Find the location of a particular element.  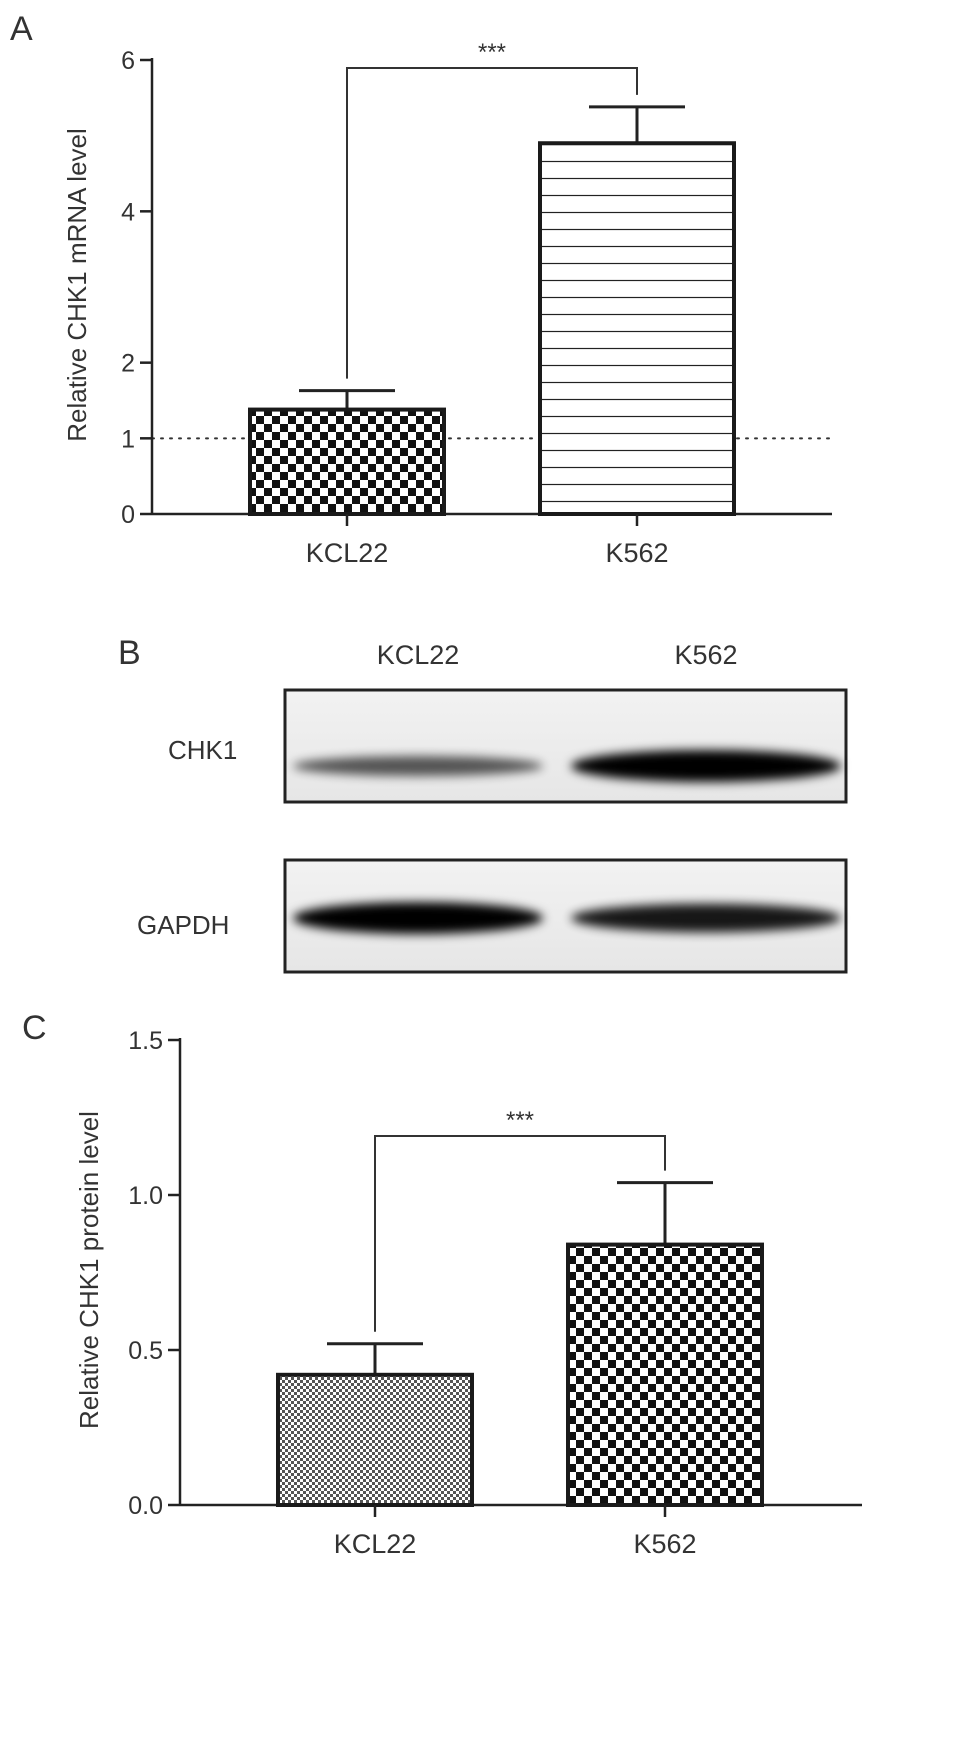

blot-row-label-gapdh: GAPDH is located at coordinates (183, 925).